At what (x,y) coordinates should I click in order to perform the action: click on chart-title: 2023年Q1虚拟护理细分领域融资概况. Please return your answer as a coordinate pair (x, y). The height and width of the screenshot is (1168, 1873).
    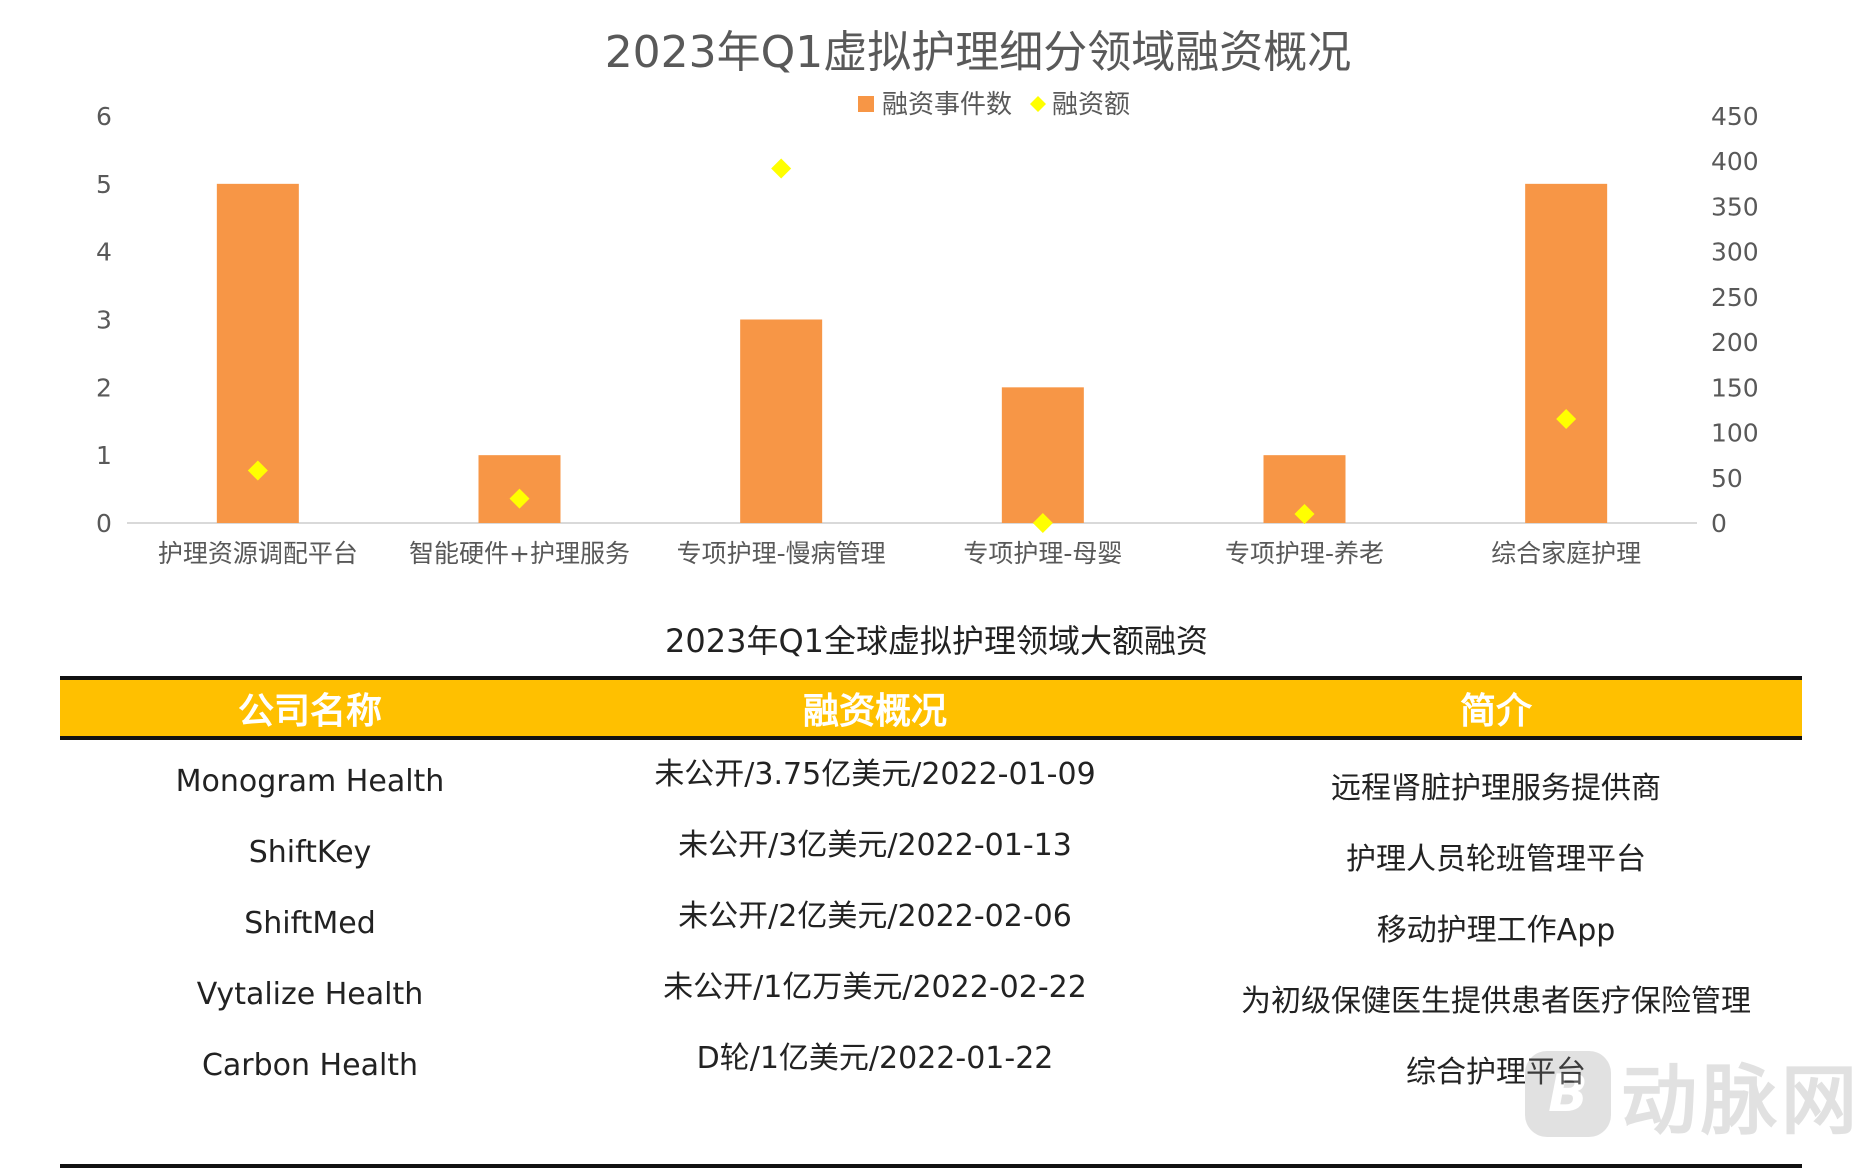
    Looking at the image, I should click on (978, 52).